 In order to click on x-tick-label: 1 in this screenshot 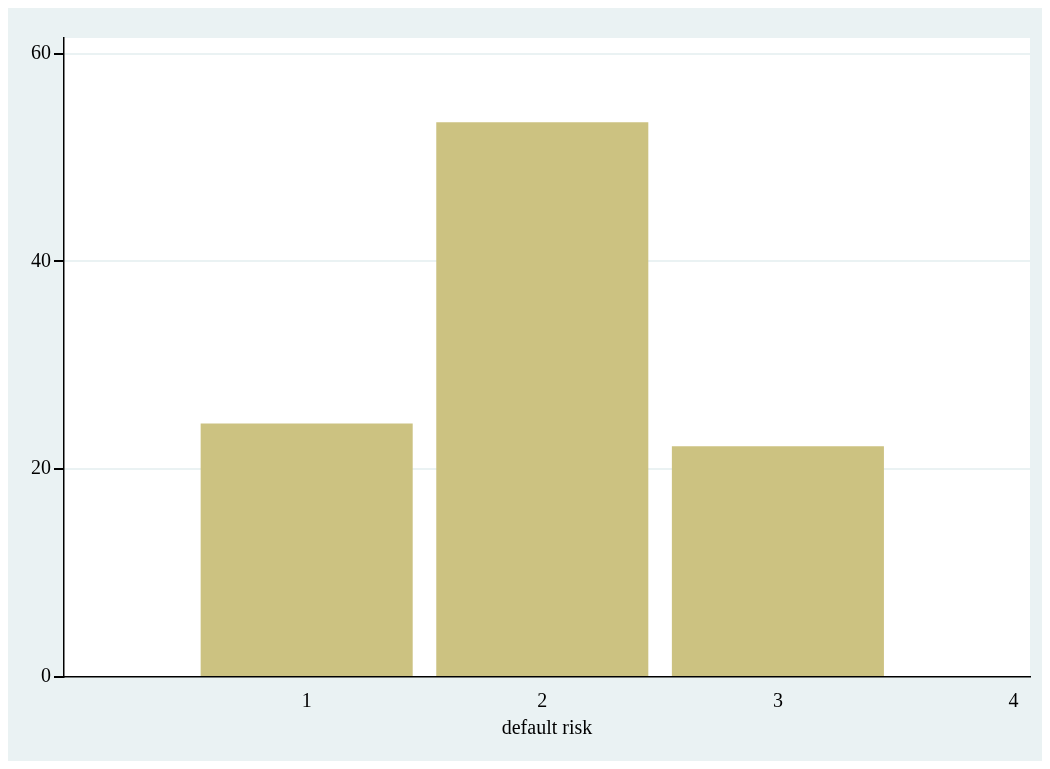, I will do `click(306, 700)`.